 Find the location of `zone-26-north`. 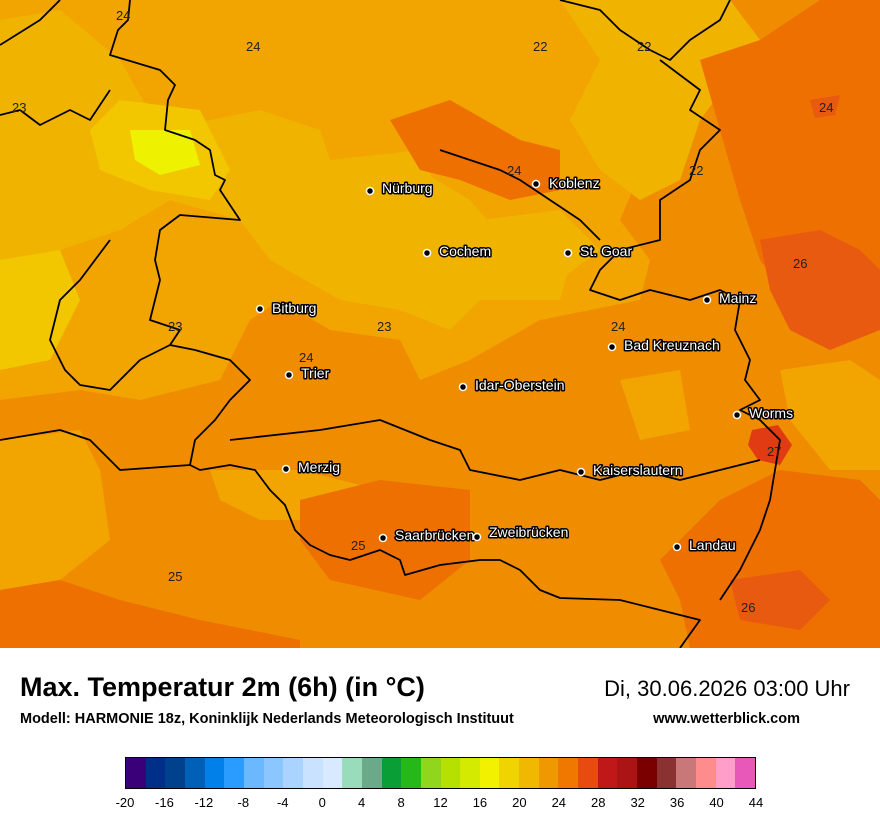

zone-26-north is located at coordinates (825, 106).